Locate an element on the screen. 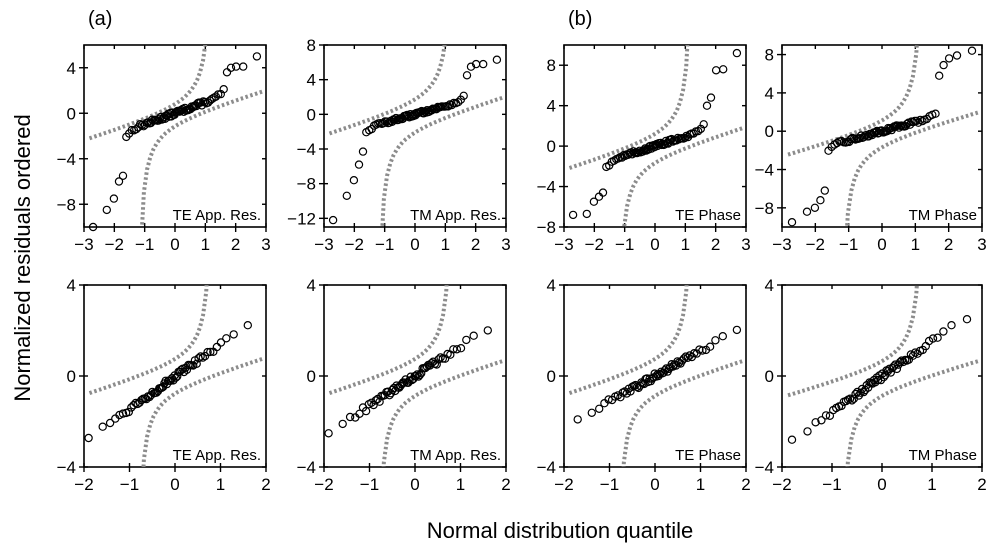  panel-frame is located at coordinates (175, 136).